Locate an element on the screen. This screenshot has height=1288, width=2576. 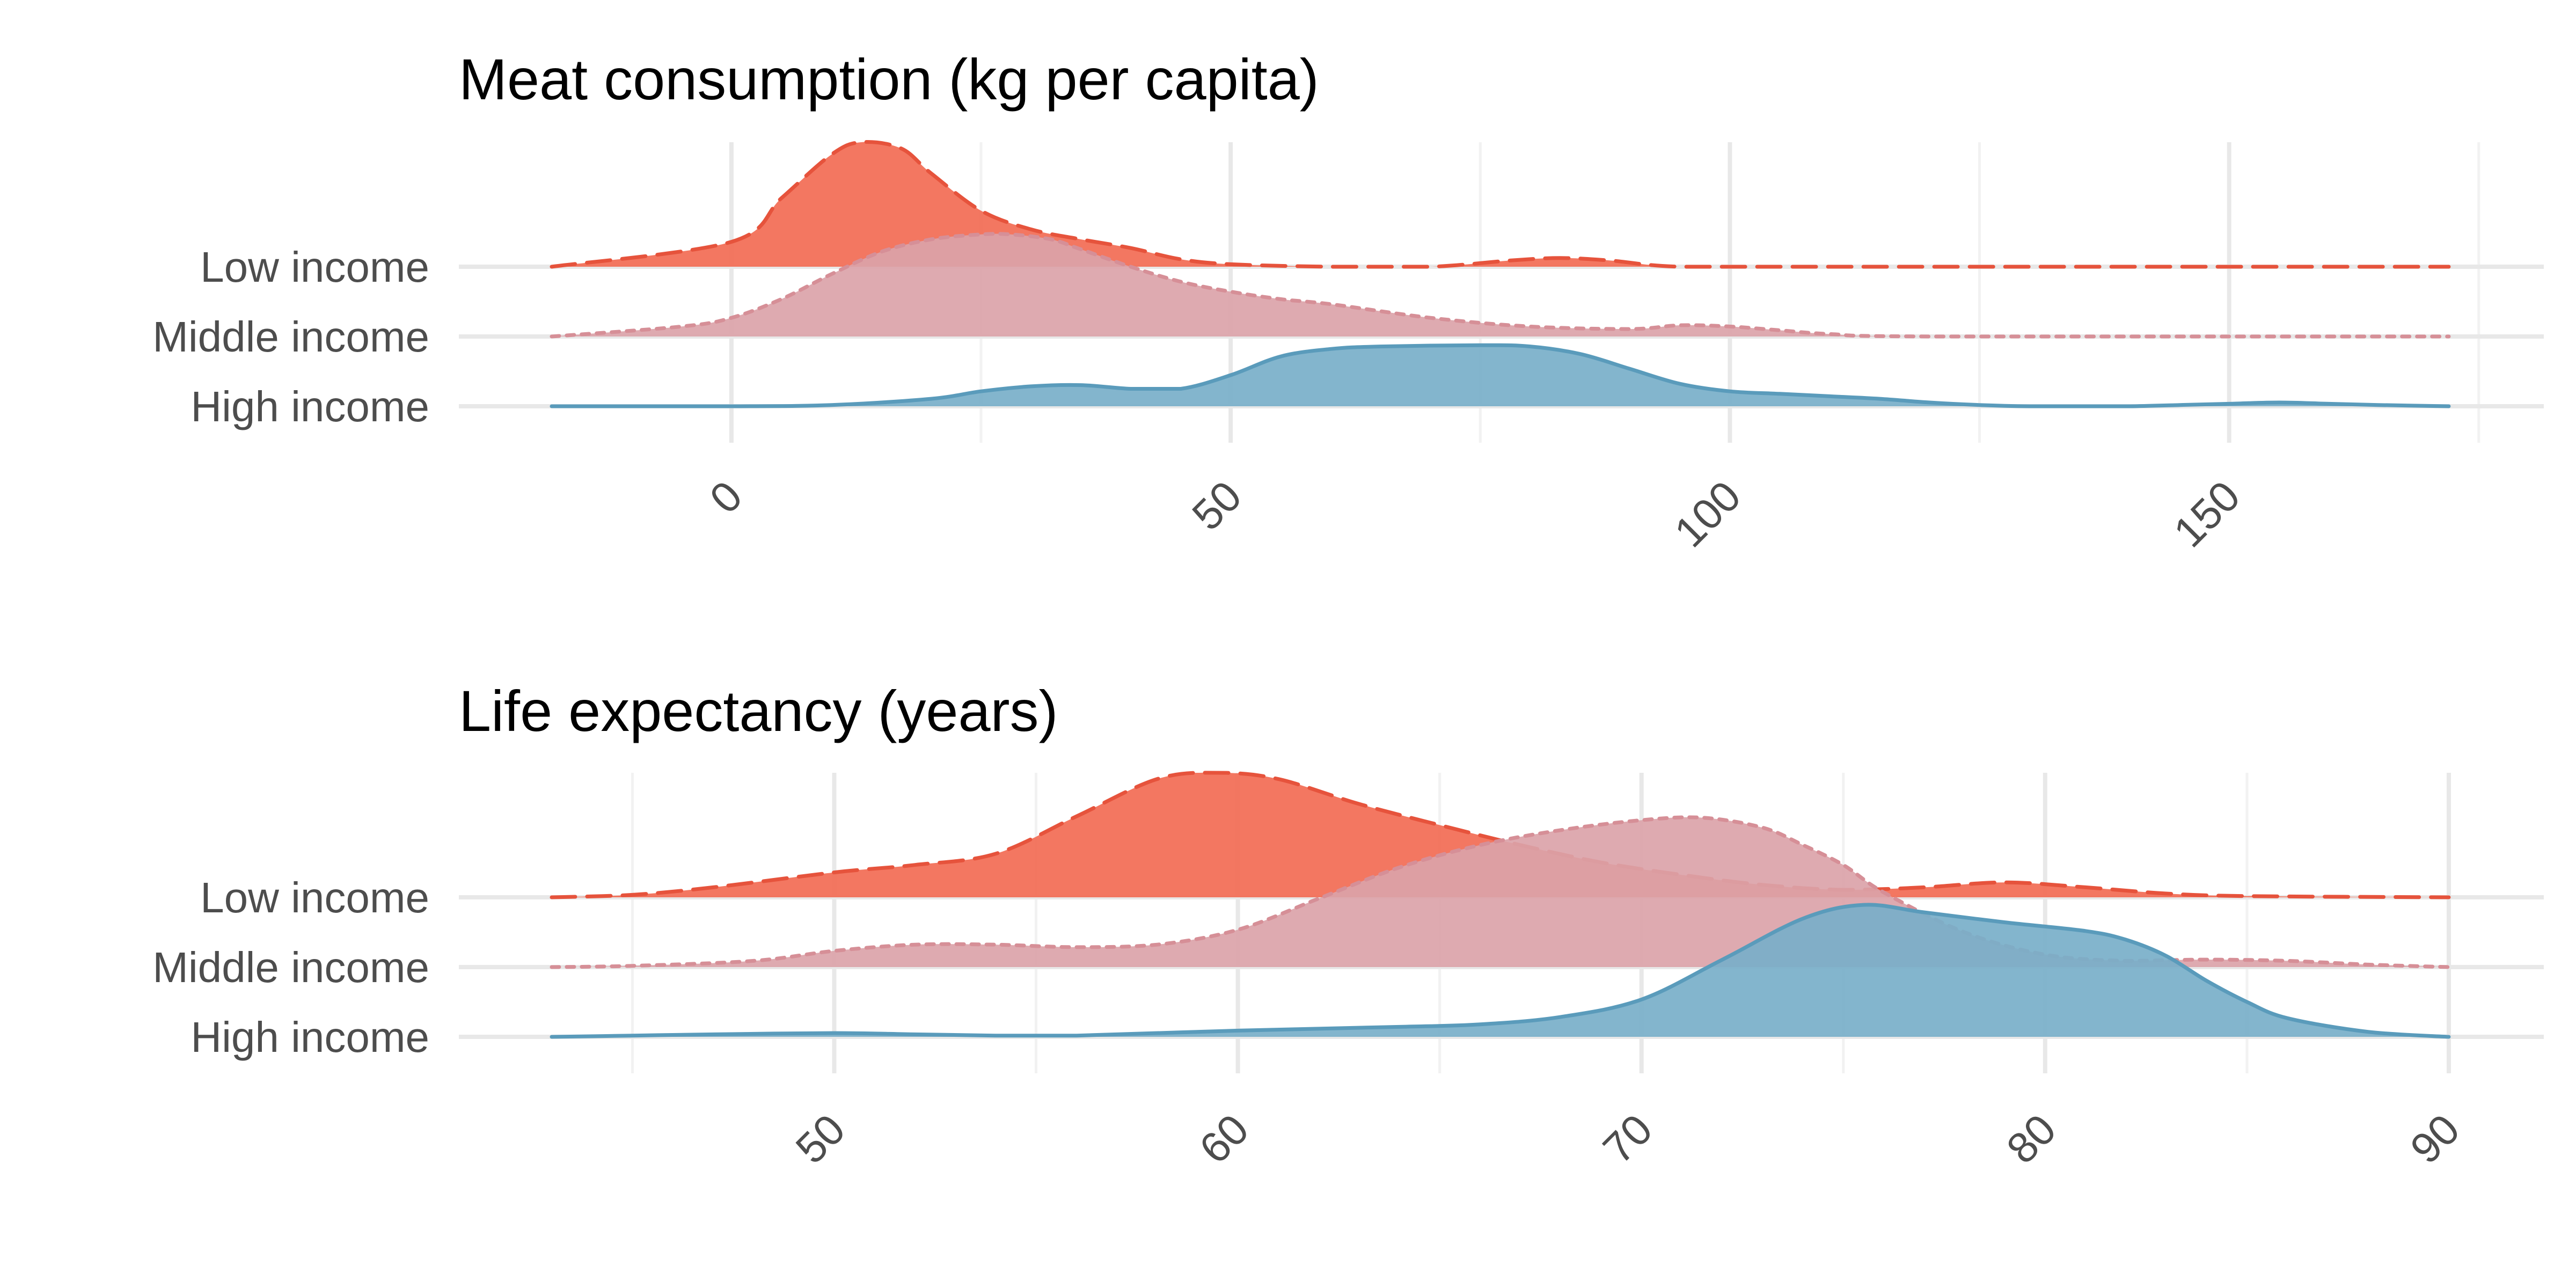
chart-title: Life expectancy (years) is located at coordinates (758, 710).